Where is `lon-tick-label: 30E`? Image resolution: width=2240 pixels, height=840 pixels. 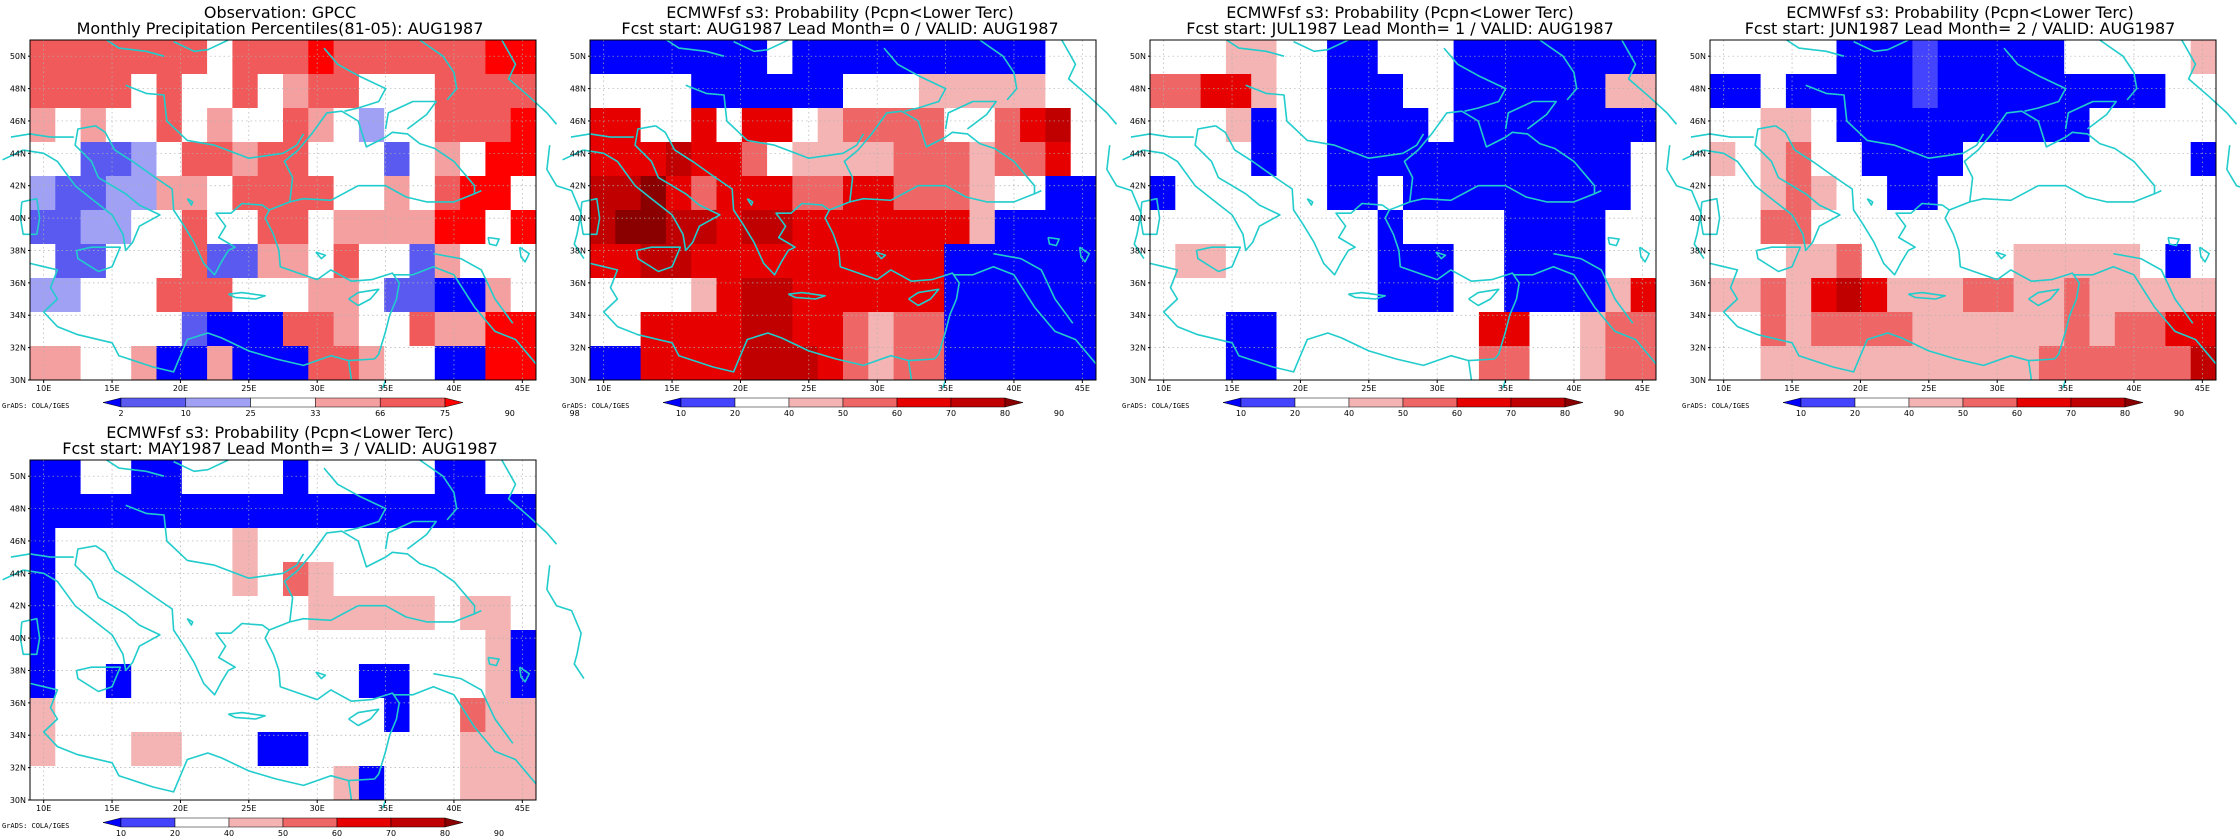 lon-tick-label: 30E is located at coordinates (1997, 388).